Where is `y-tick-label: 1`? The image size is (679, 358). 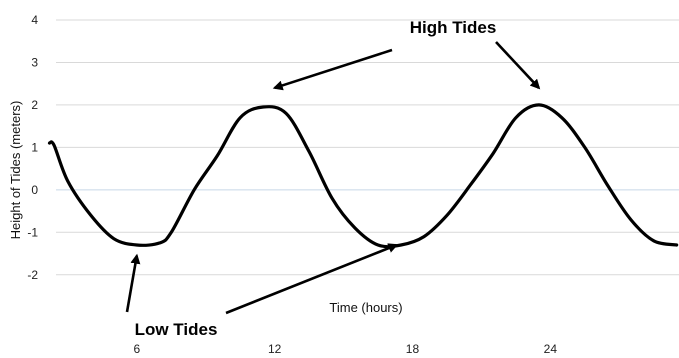 y-tick-label: 1 is located at coordinates (34, 147).